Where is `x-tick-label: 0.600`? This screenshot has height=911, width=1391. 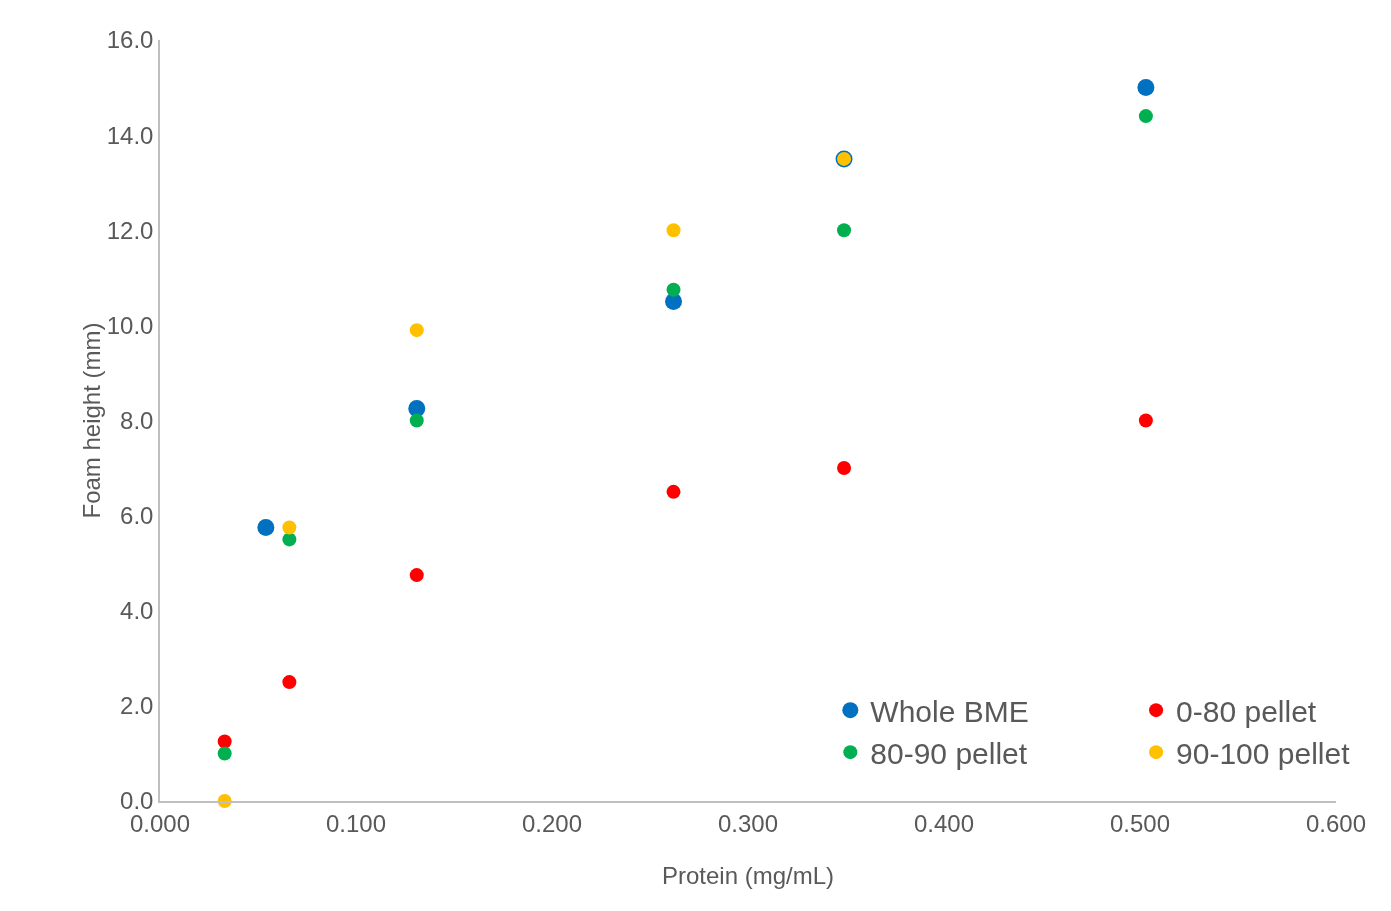
x-tick-label: 0.600 is located at coordinates (1336, 823).